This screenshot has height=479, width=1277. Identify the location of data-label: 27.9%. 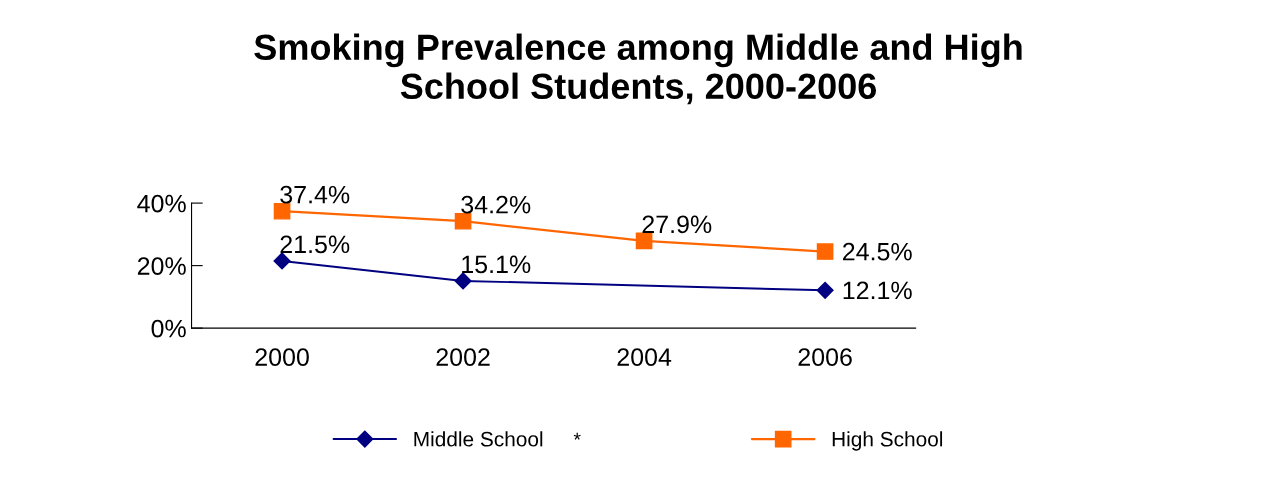
(677, 224).